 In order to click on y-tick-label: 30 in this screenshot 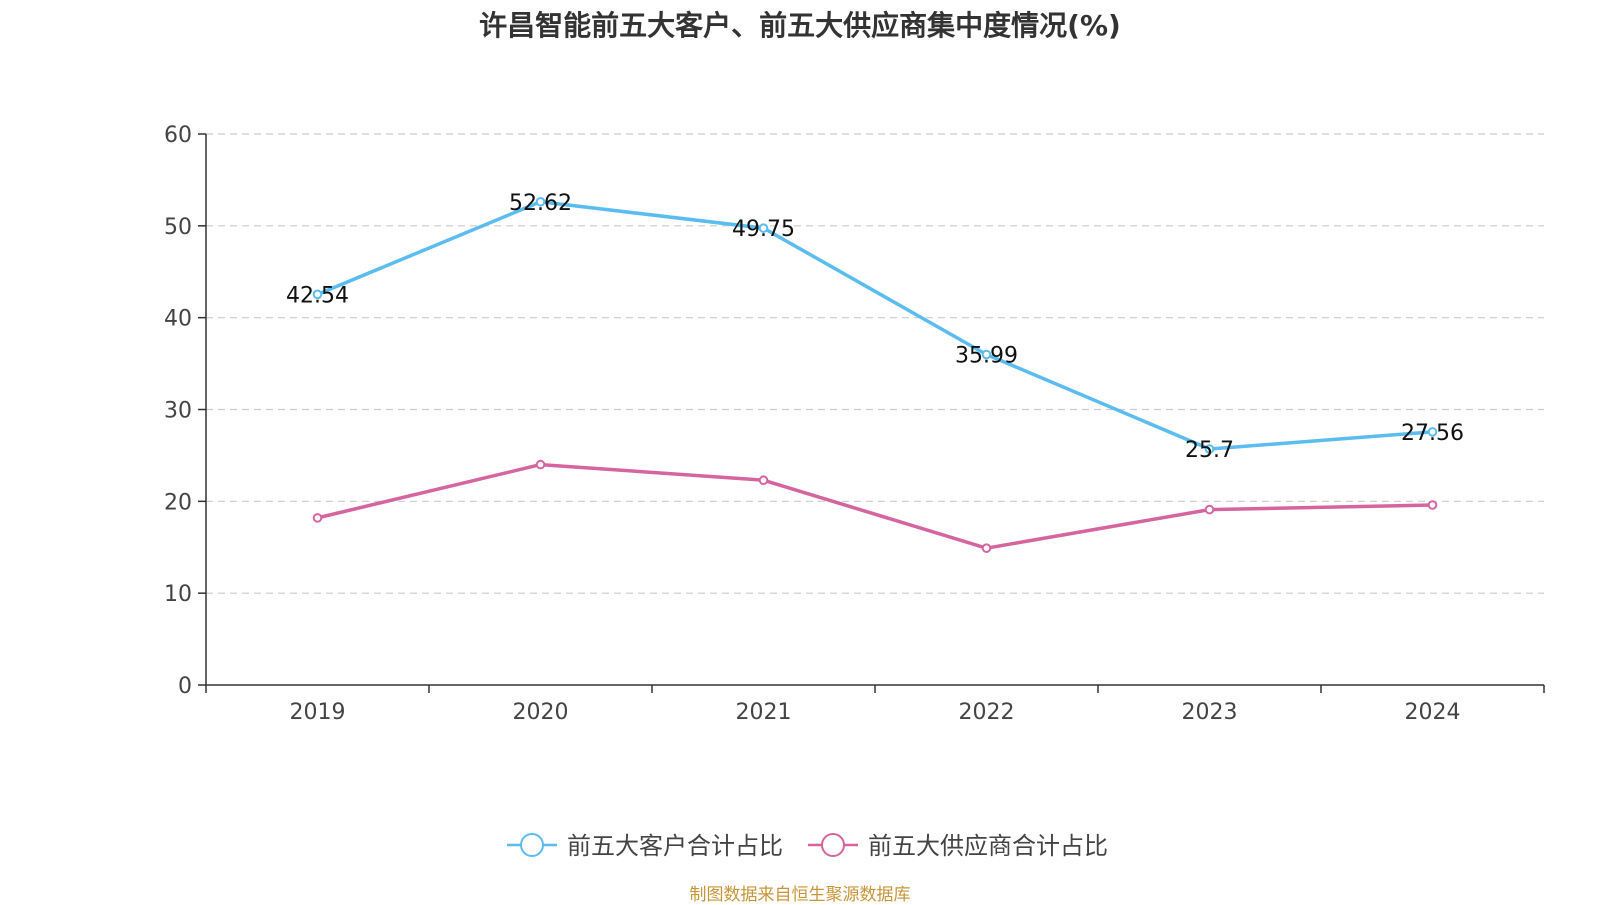, I will do `click(178, 411)`.